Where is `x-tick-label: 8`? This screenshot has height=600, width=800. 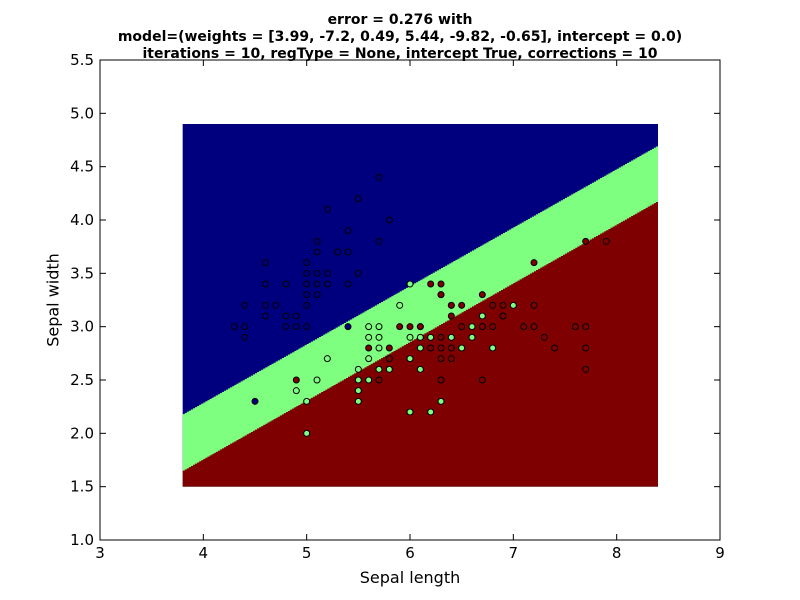 x-tick-label: 8 is located at coordinates (617, 553).